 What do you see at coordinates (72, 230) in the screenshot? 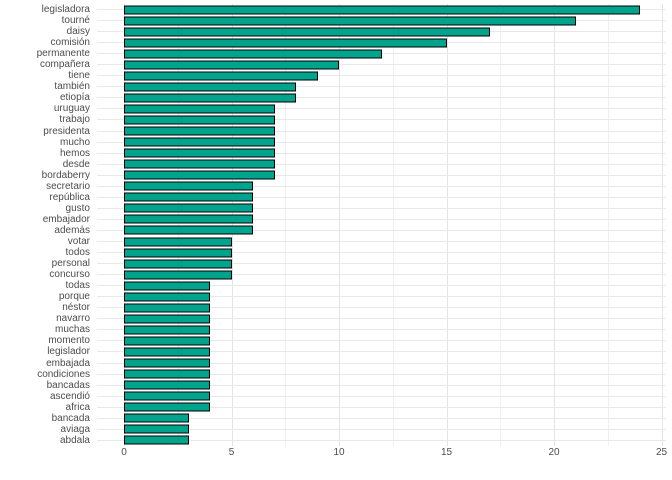
I see `y-axis-label: además` at bounding box center [72, 230].